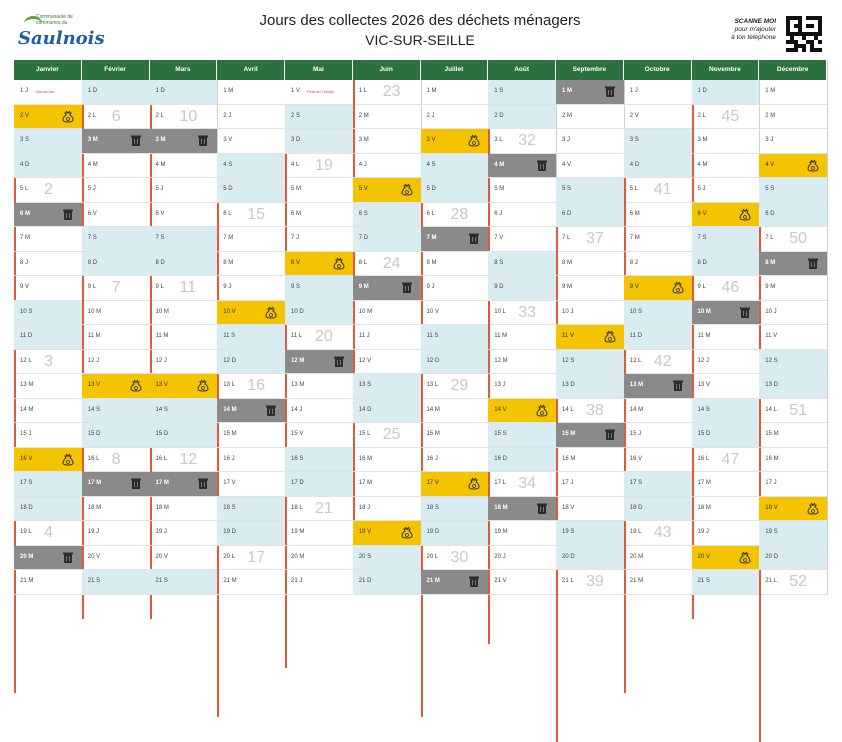  What do you see at coordinates (657, 117) in the screenshot?
I see `day-cell: 2 V` at bounding box center [657, 117].